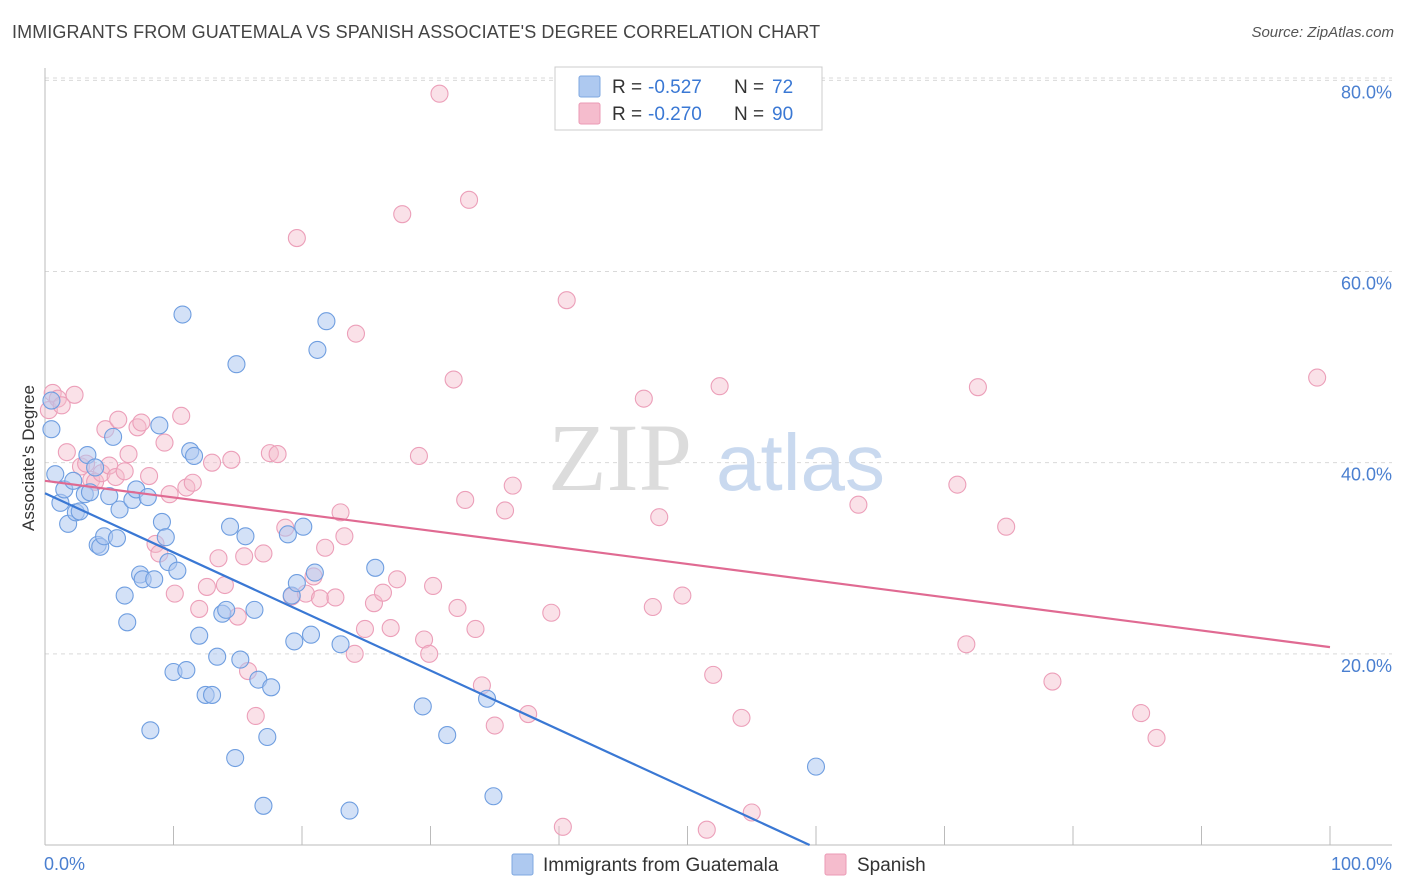 This screenshot has width=1406, height=892. What do you see at coordinates (661, 865) in the screenshot?
I see `legend-label-guatemala: Immigrants from Guatemala` at bounding box center [661, 865].